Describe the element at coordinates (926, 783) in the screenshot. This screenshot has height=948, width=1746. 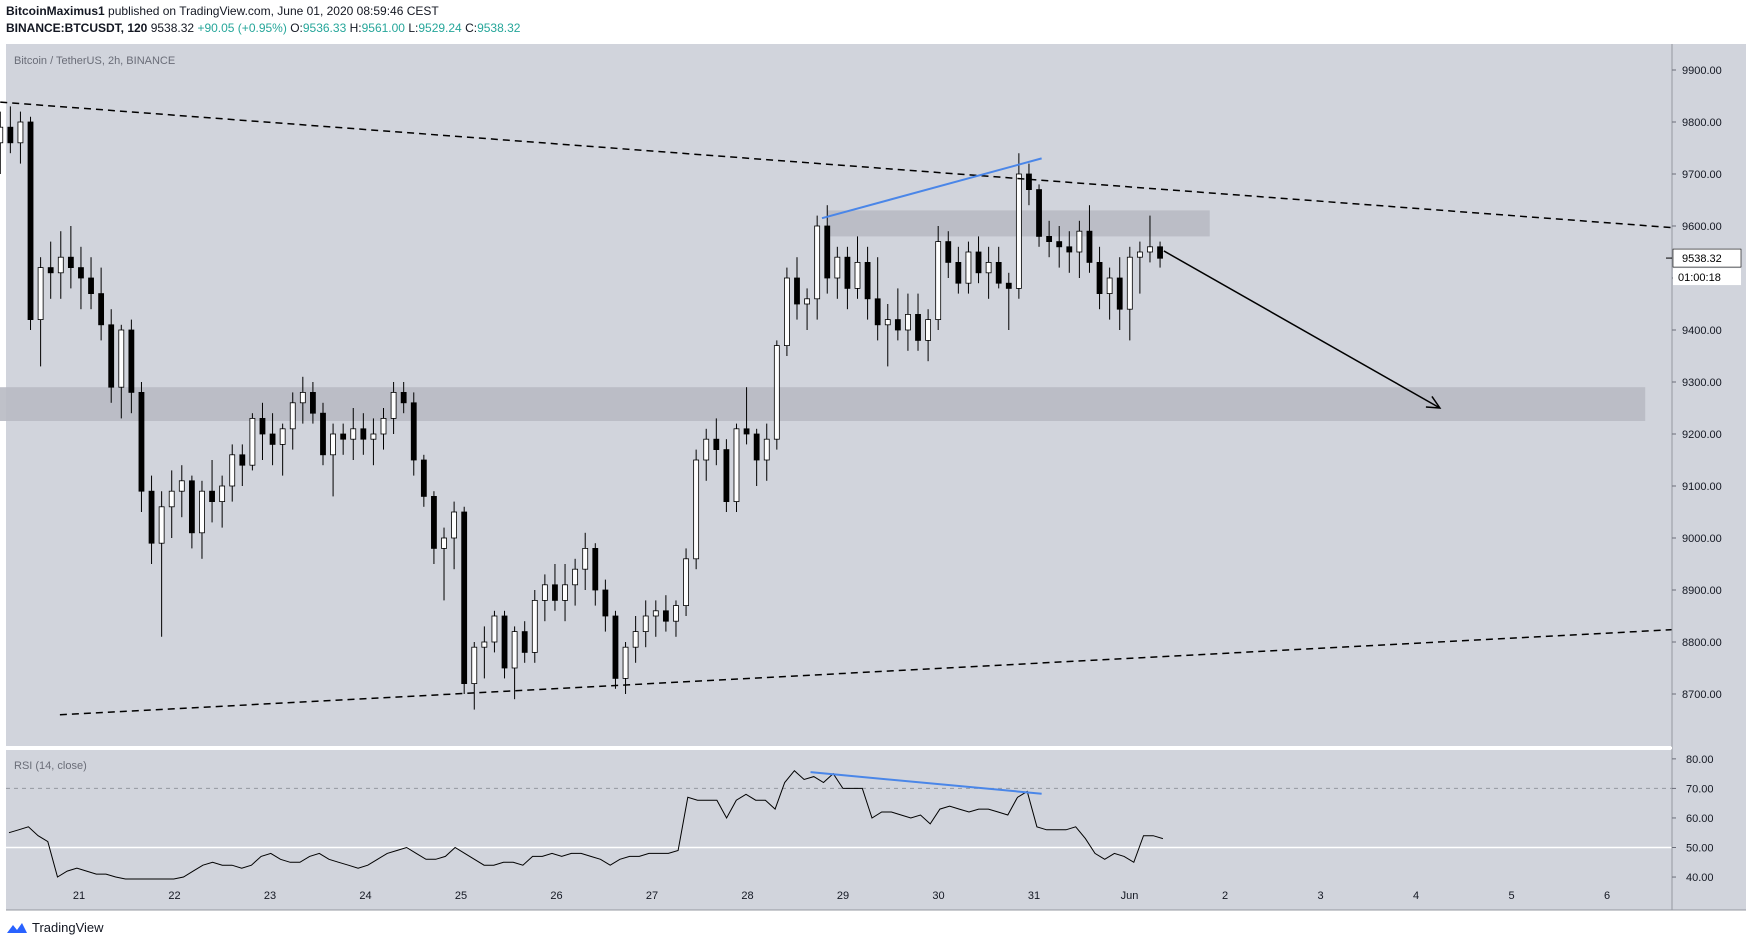
I see `rsi-divergence-line` at that location.